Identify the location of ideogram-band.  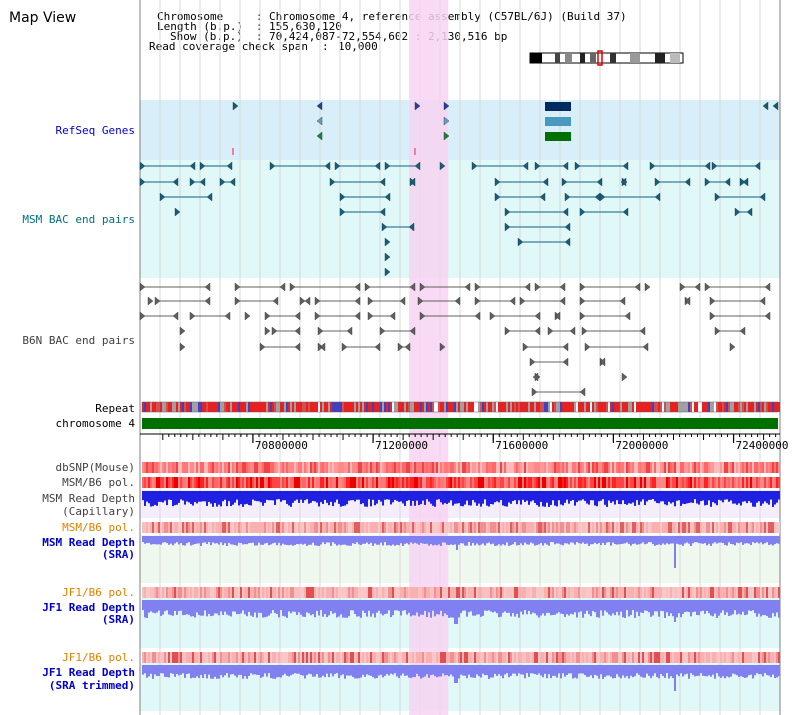
(582, 58).